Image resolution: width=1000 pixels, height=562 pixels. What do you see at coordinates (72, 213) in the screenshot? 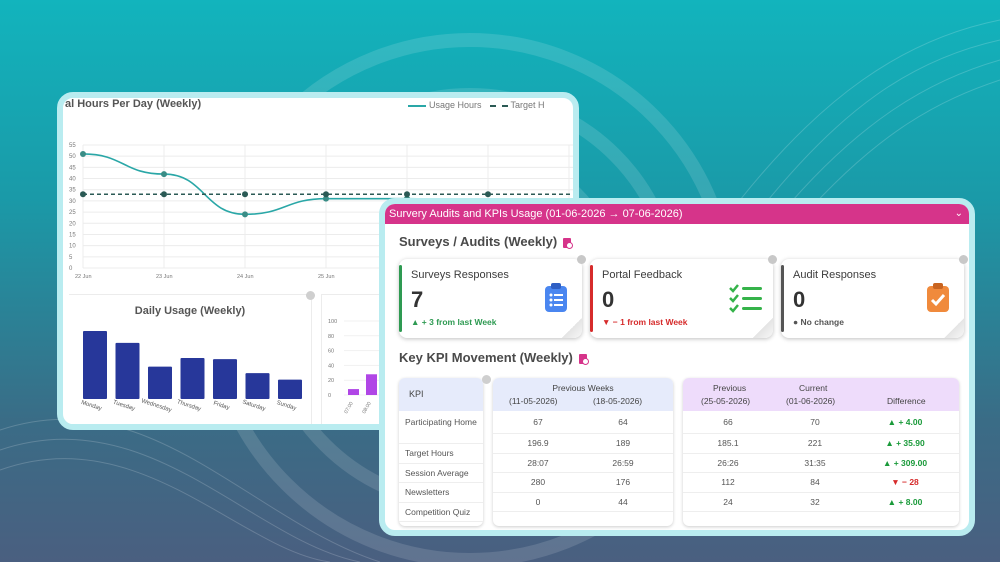
I see `y-tick-label: 25` at bounding box center [72, 213].